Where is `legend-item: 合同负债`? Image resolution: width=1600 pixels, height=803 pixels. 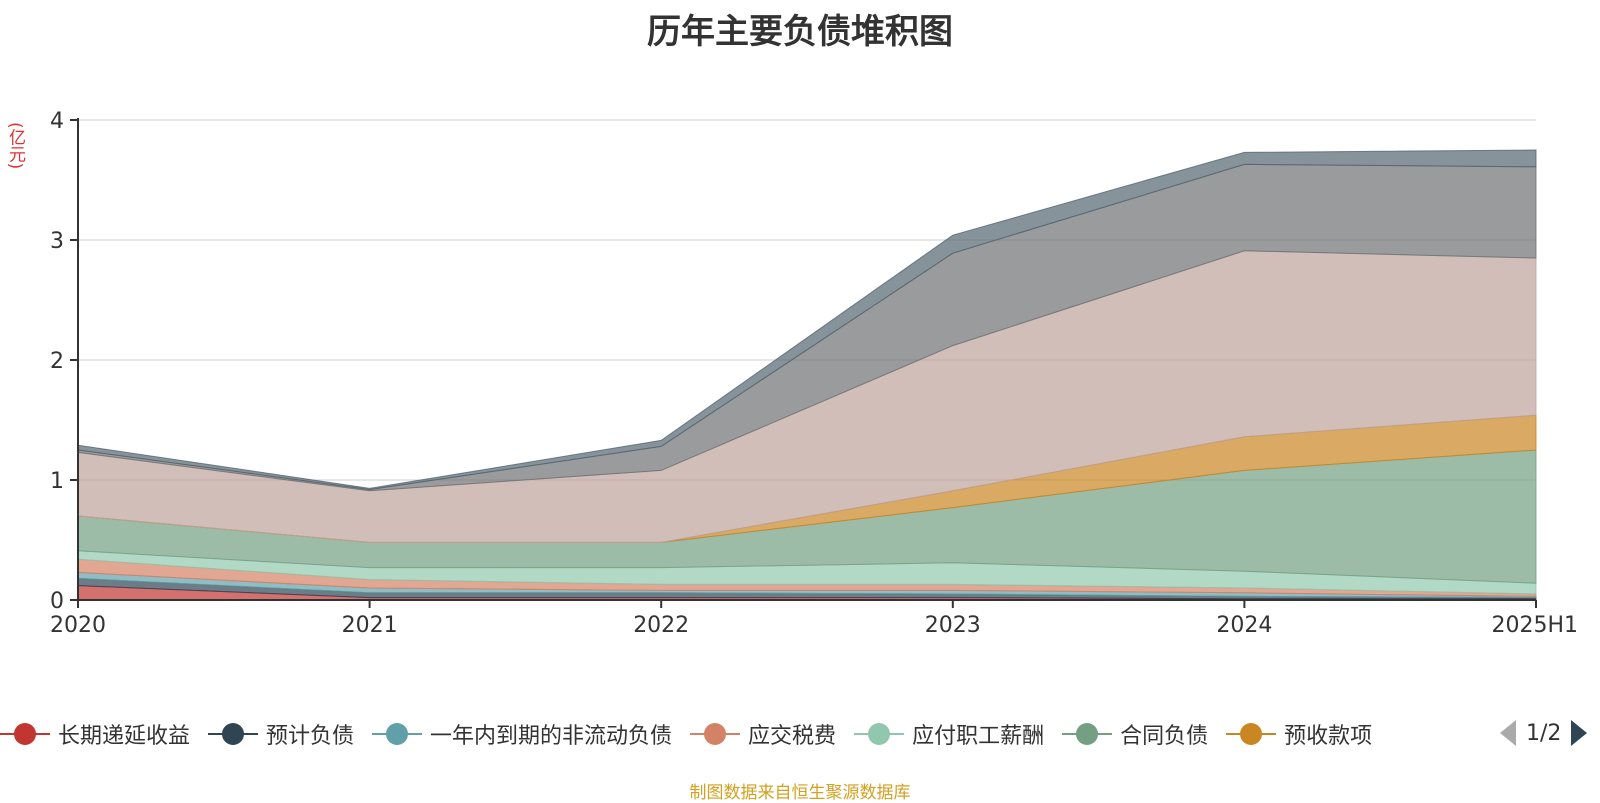 legend-item: 合同负债 is located at coordinates (1135, 734).